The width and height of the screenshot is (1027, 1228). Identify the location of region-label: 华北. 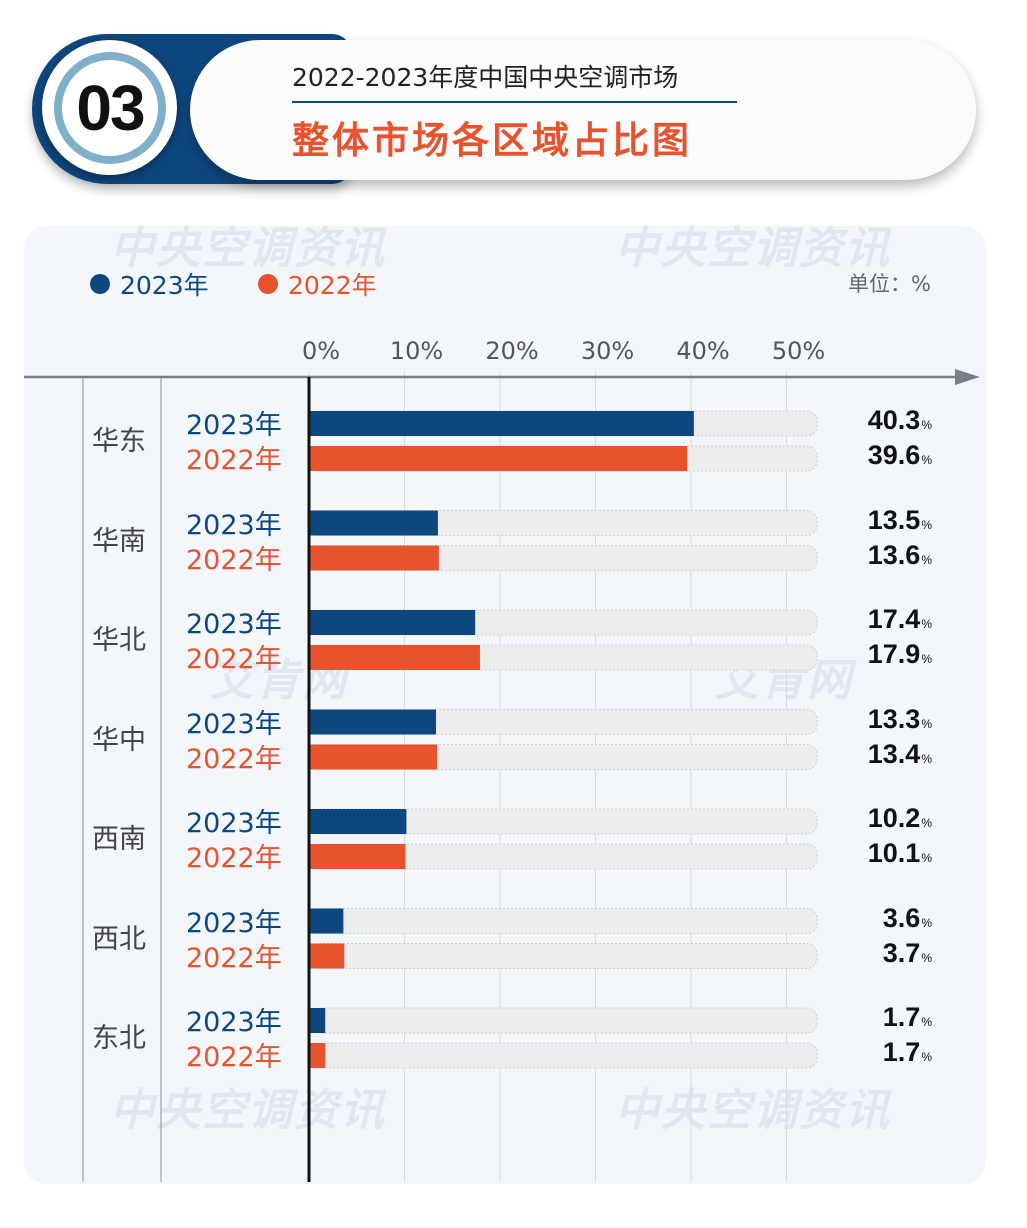
(119, 640).